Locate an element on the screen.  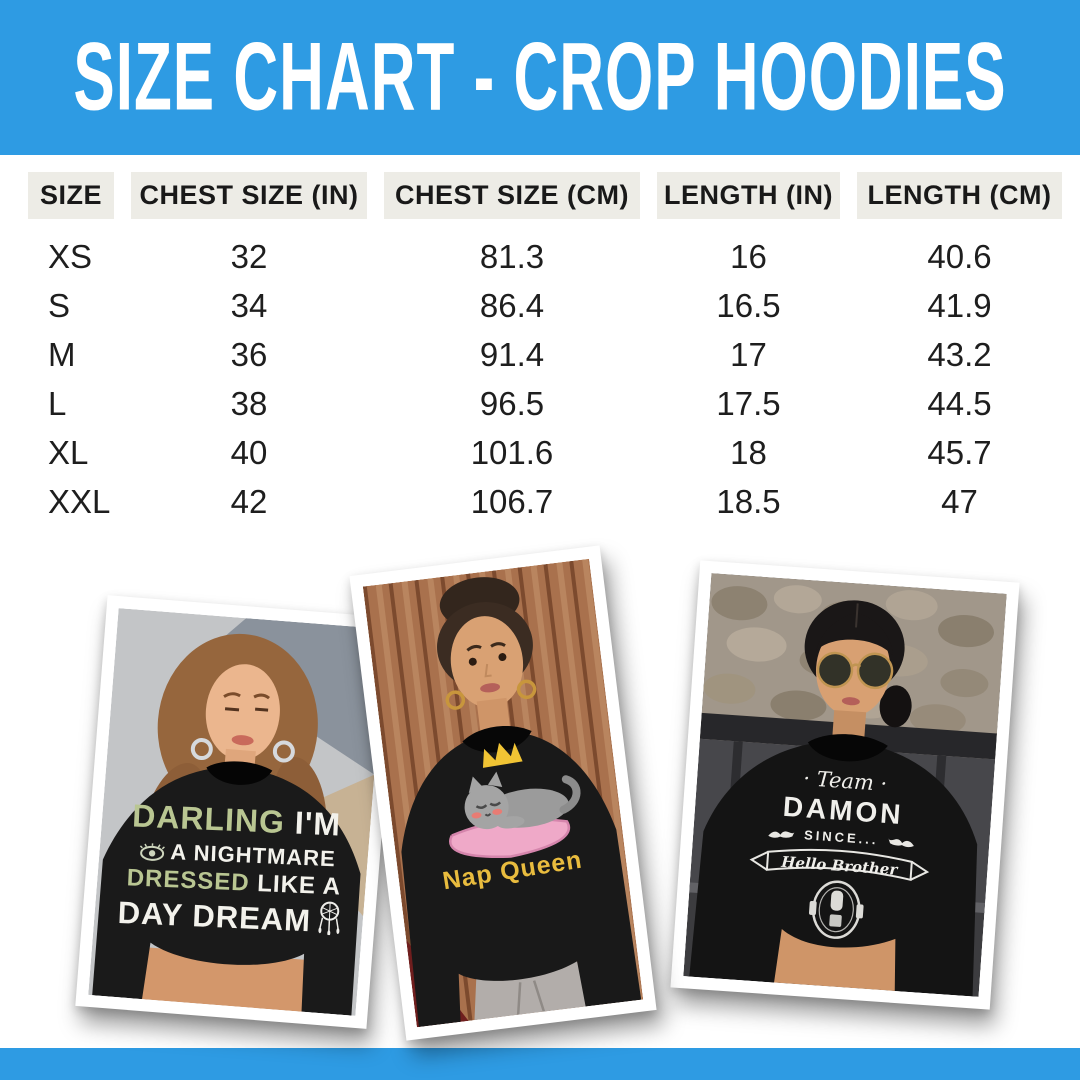
photo-nap-queen-content: Nap Queen is located at coordinates (503, 793).